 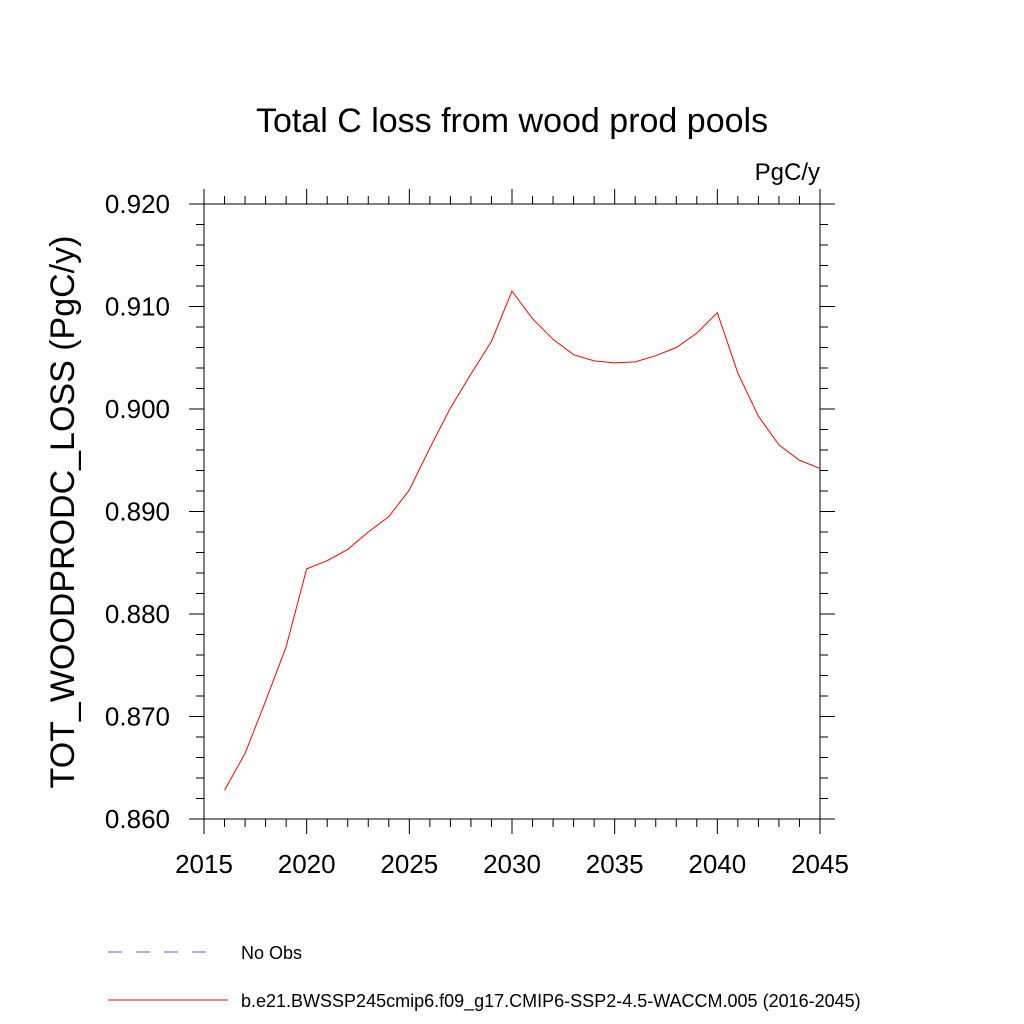 I want to click on x-tick-label: 2025, so click(x=409, y=864).